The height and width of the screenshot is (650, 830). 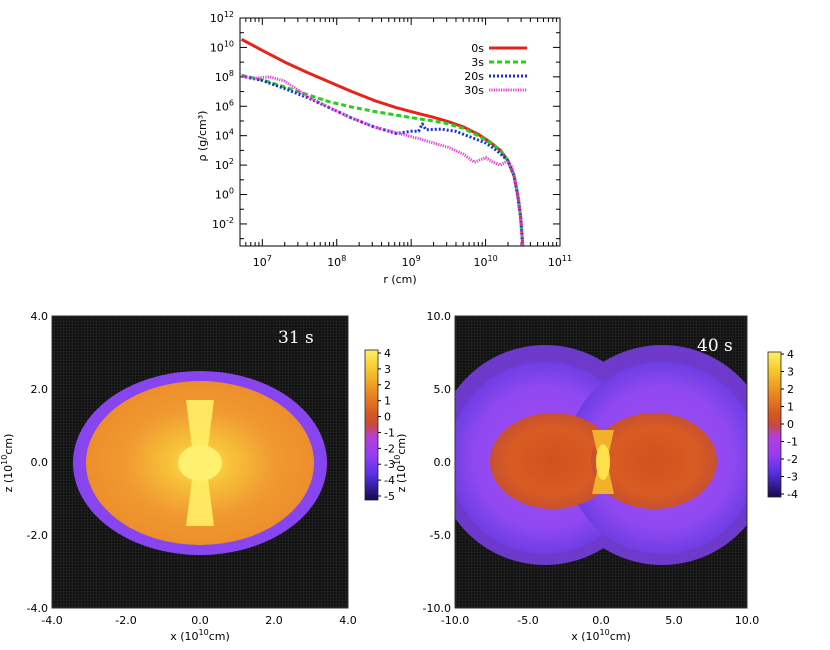 I want to click on x-tick-label: 10⁹, so click(x=411, y=261).